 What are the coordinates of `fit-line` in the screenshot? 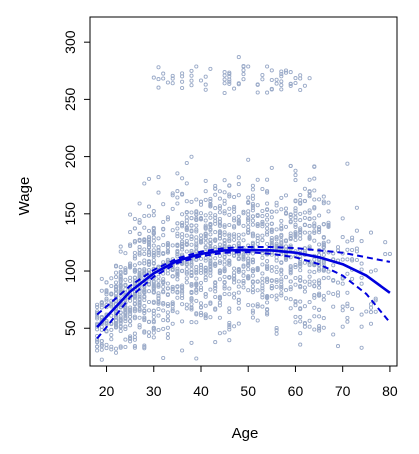 It's located at (243, 288).